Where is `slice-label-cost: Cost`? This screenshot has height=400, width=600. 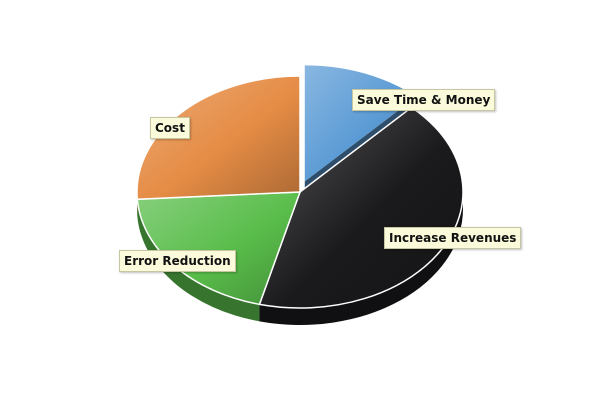
slice-label-cost: Cost is located at coordinates (170, 128).